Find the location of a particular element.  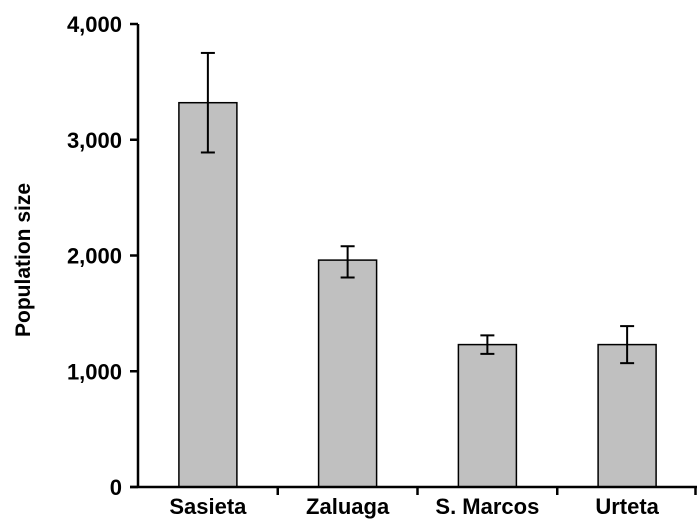

y-tick-label: 2,000 is located at coordinates (94, 256).